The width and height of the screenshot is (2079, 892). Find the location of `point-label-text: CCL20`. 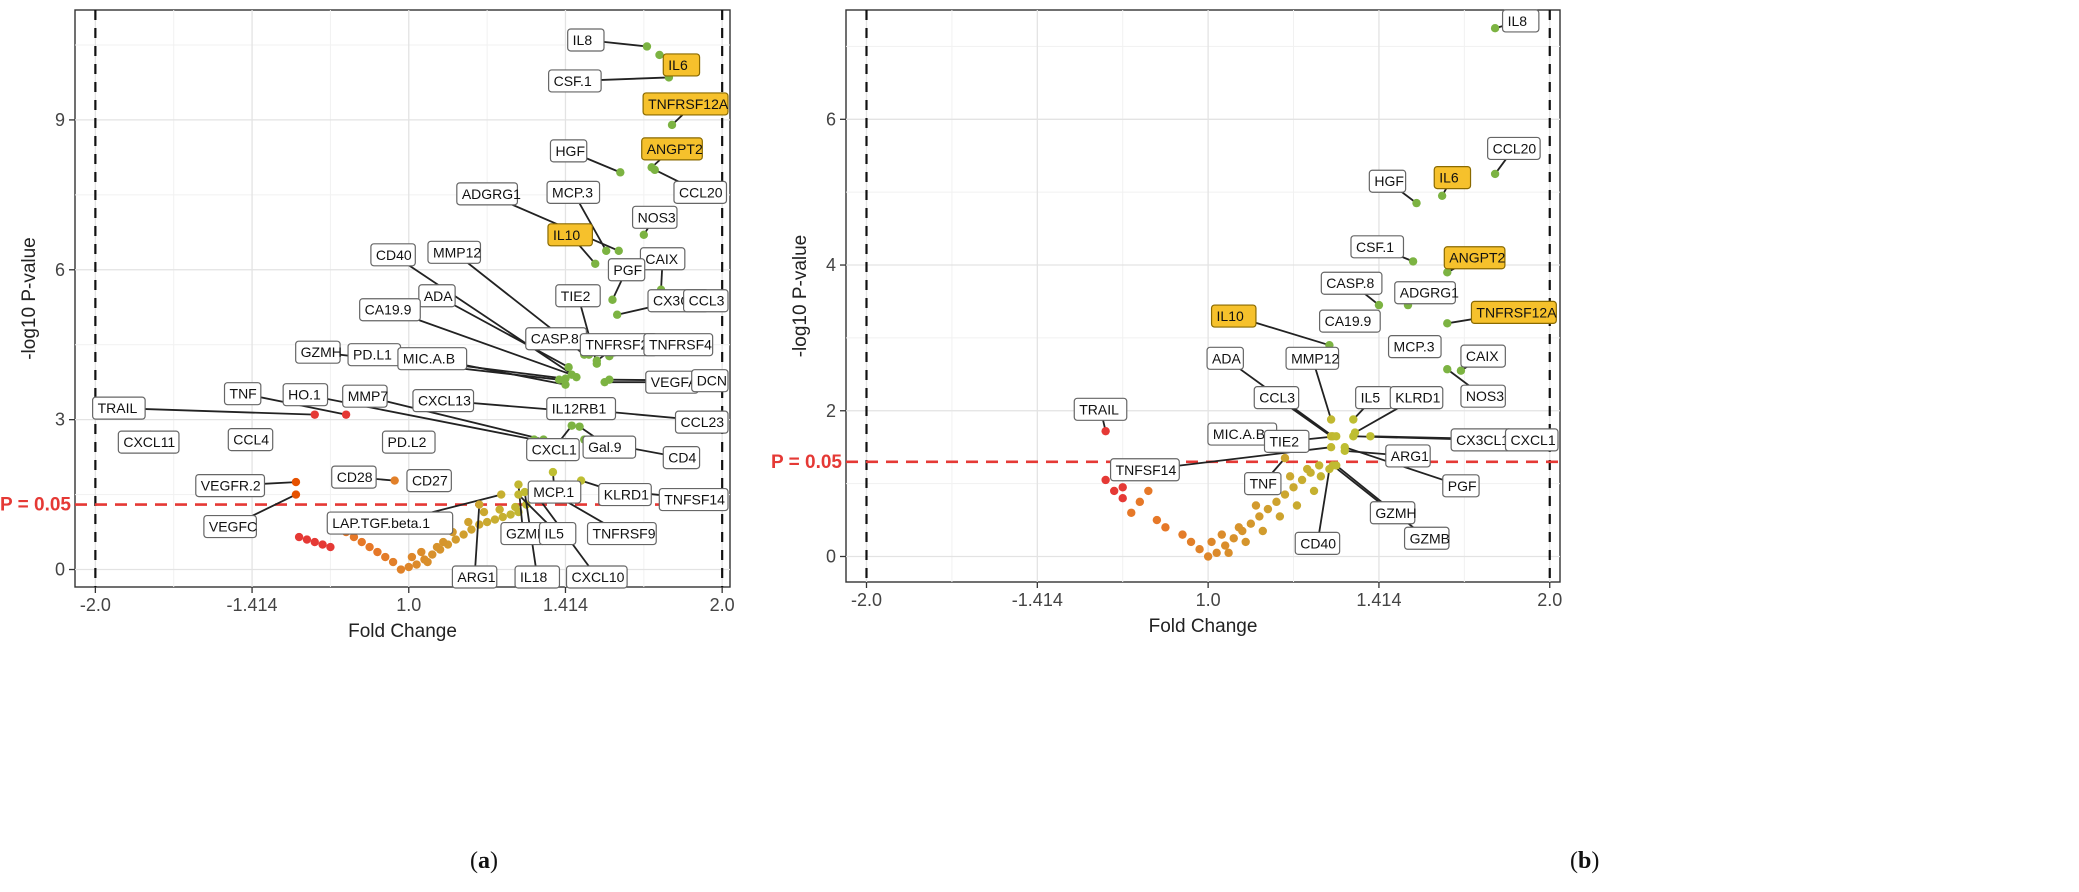

point-label-text: CCL20 is located at coordinates (701, 192).